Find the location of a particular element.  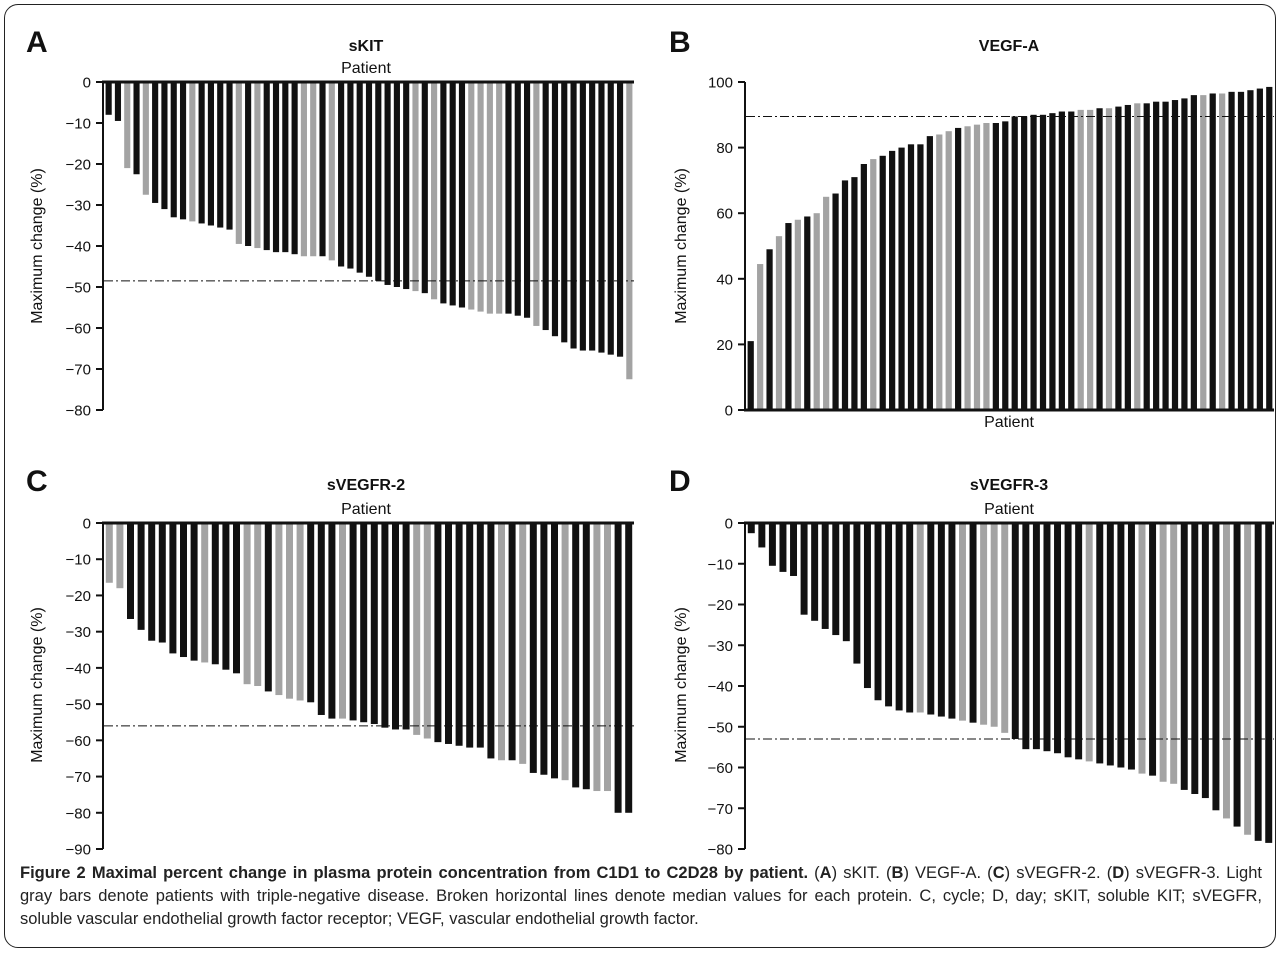

panel-letter-a: A is located at coordinates (37, 42).